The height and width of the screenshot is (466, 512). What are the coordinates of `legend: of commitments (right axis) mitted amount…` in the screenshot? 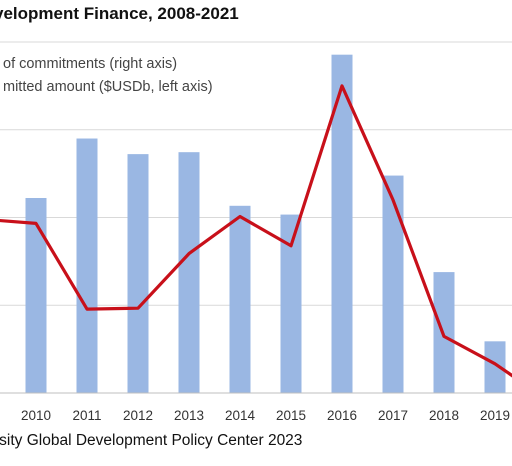 It's located at (108, 75).